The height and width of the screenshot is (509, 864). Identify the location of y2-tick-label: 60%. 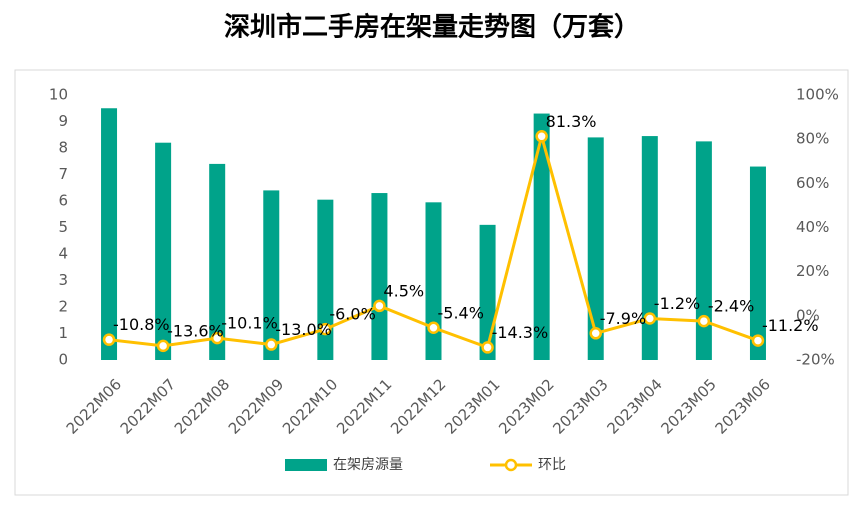
(812, 183).